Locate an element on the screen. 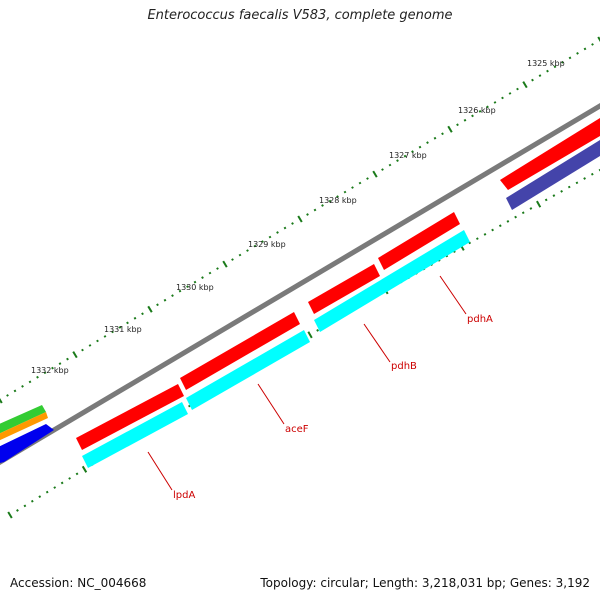  scale-label: 1328 kbp is located at coordinates (338, 200).